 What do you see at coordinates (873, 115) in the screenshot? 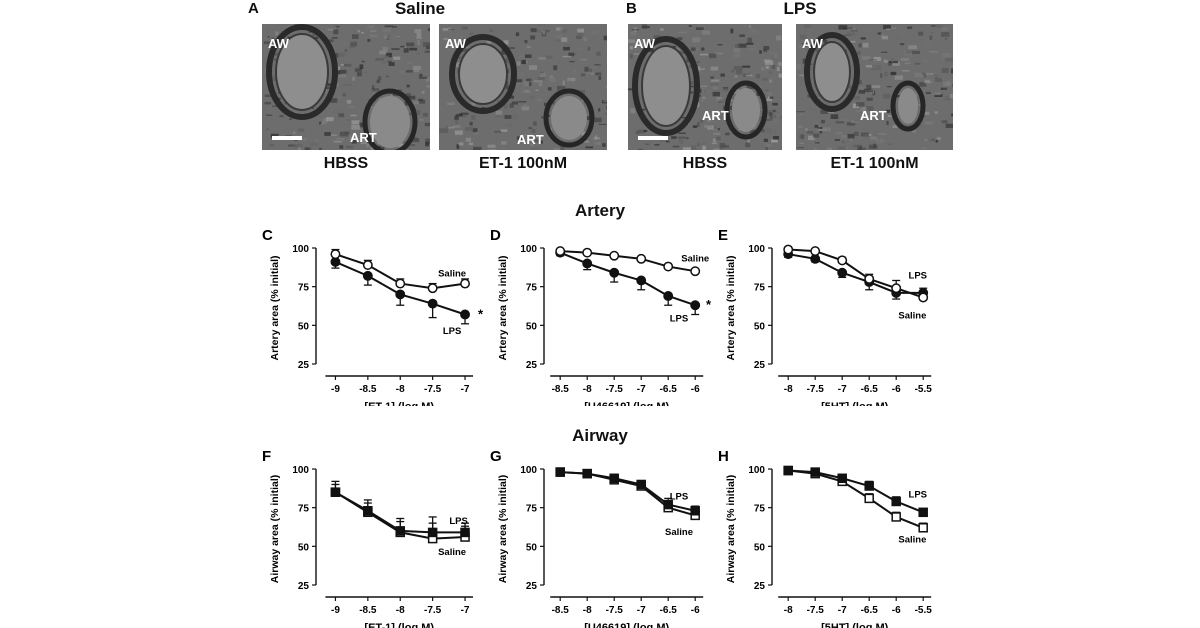
I see `label-art: ART` at bounding box center [873, 115].